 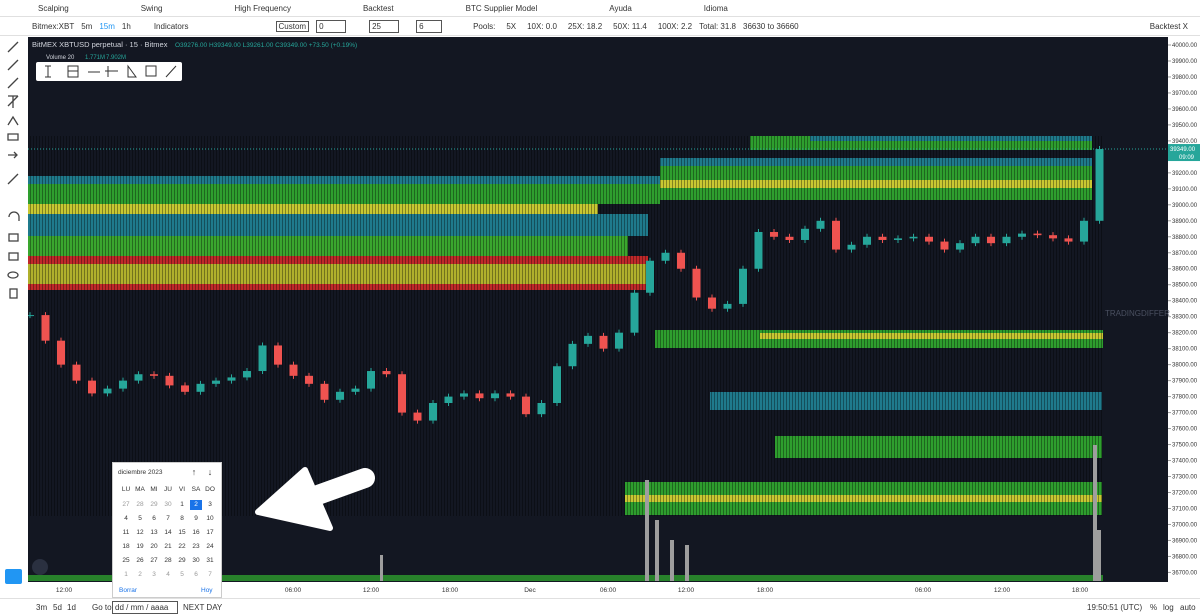 What do you see at coordinates (57, 607) in the screenshot?
I see `range-button: 5d` at bounding box center [57, 607].